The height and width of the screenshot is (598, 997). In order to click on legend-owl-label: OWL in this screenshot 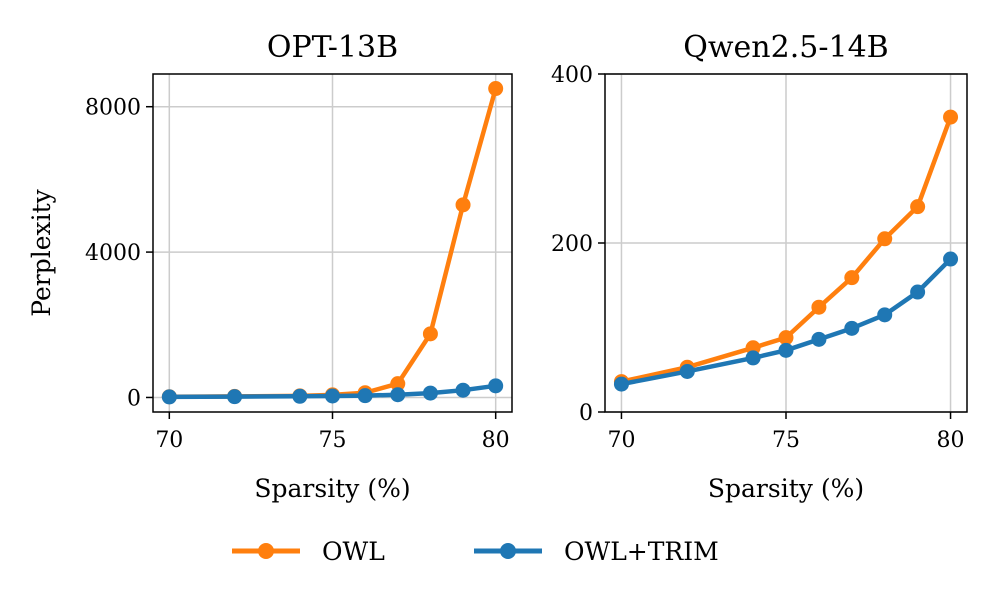, I will do `click(353, 551)`.